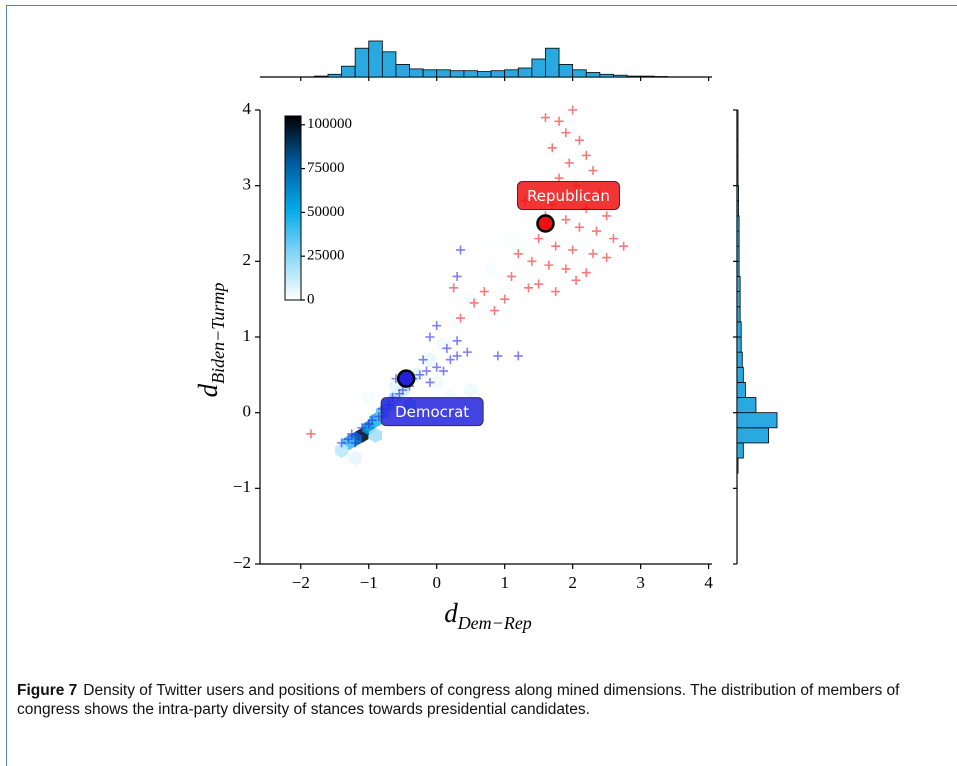 The height and width of the screenshot is (766, 957). Describe the element at coordinates (247, 411) in the screenshot. I see `y-tick-label: 0` at that location.